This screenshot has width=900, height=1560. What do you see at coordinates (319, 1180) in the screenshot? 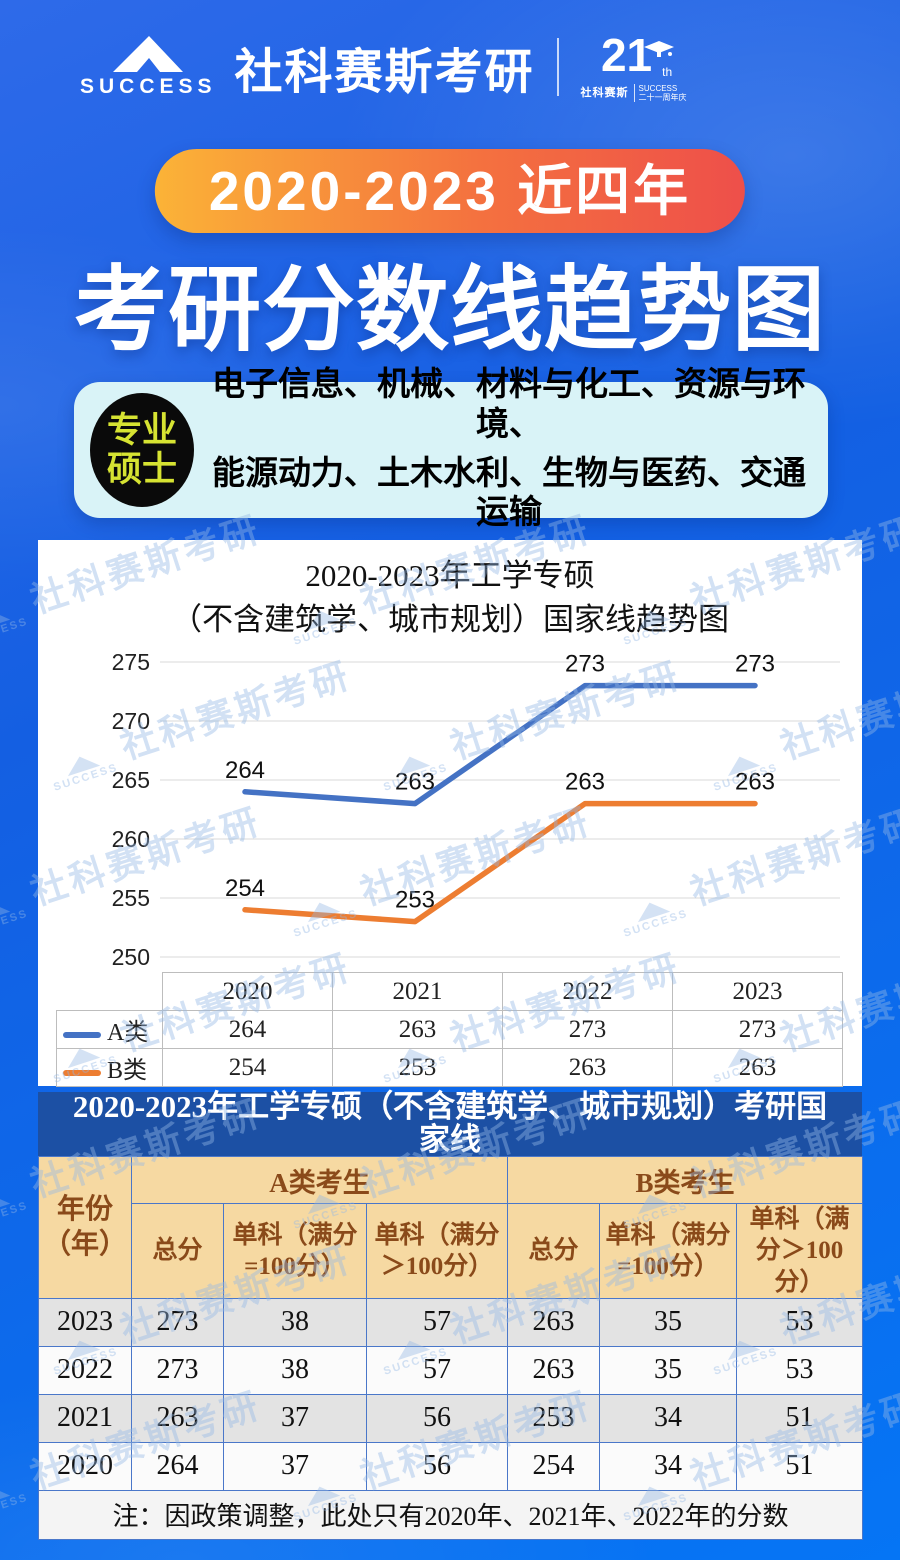
I see `col-group-a: A类考生` at bounding box center [319, 1180].